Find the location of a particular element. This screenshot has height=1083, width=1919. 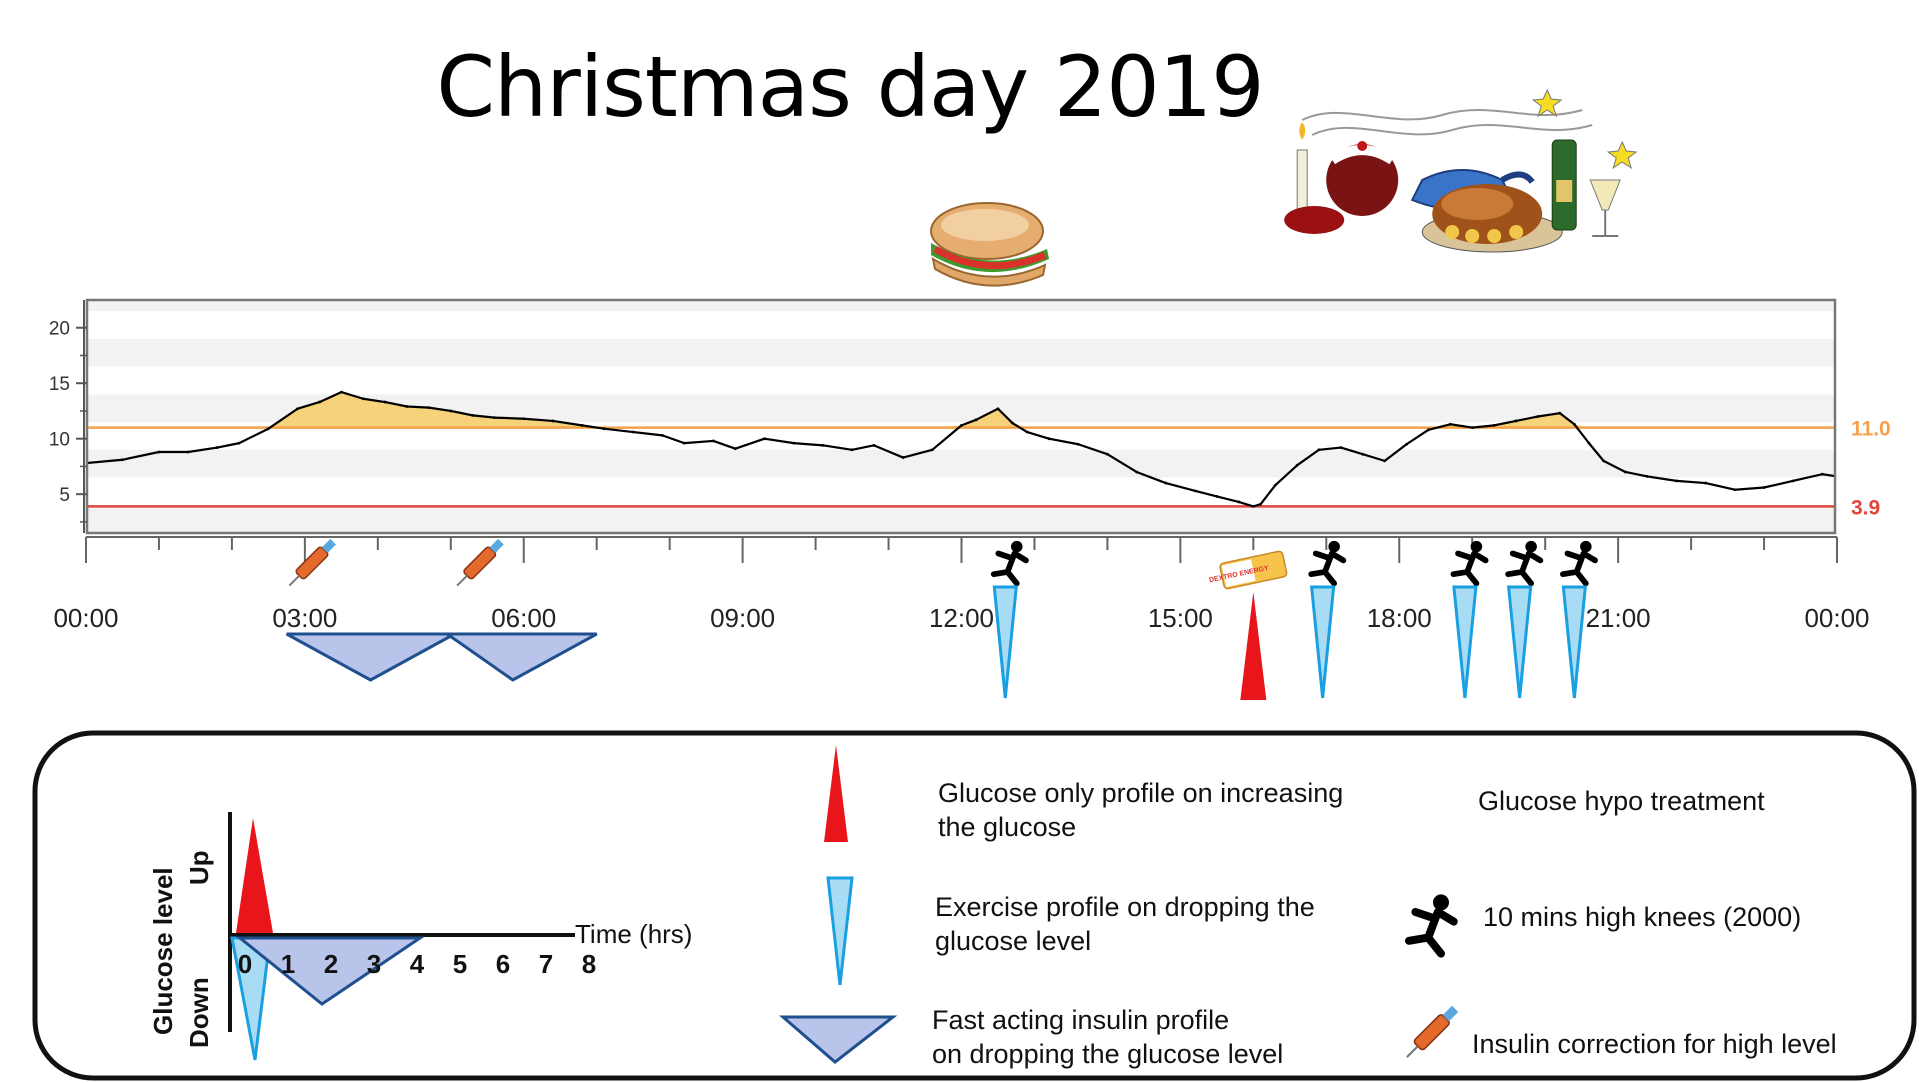

legend-time-tick: 6 is located at coordinates (503, 964).